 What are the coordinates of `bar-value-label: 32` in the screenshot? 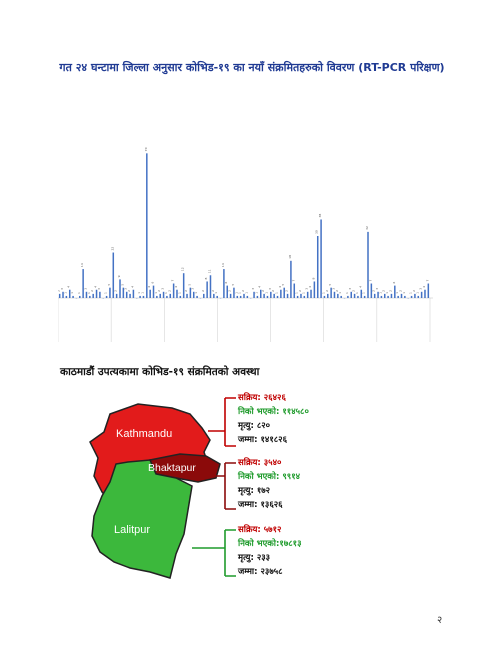 It's located at (367, 228).